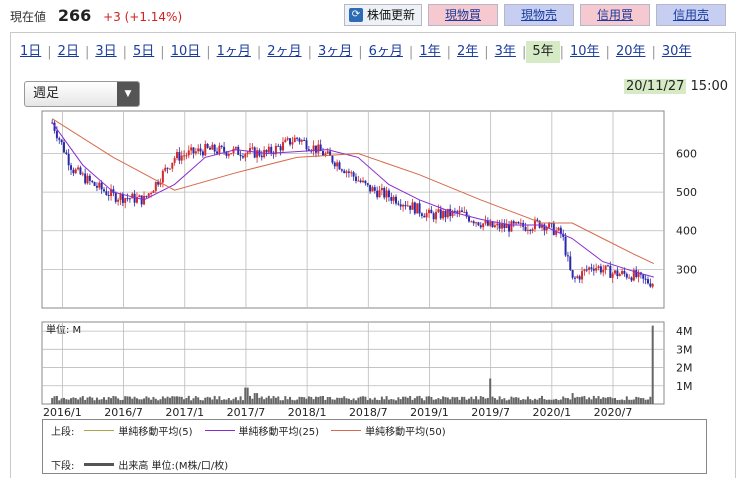 This screenshot has width=742, height=478. Describe the element at coordinates (28, 17) in the screenshot. I see `price-label: 現在値` at that location.